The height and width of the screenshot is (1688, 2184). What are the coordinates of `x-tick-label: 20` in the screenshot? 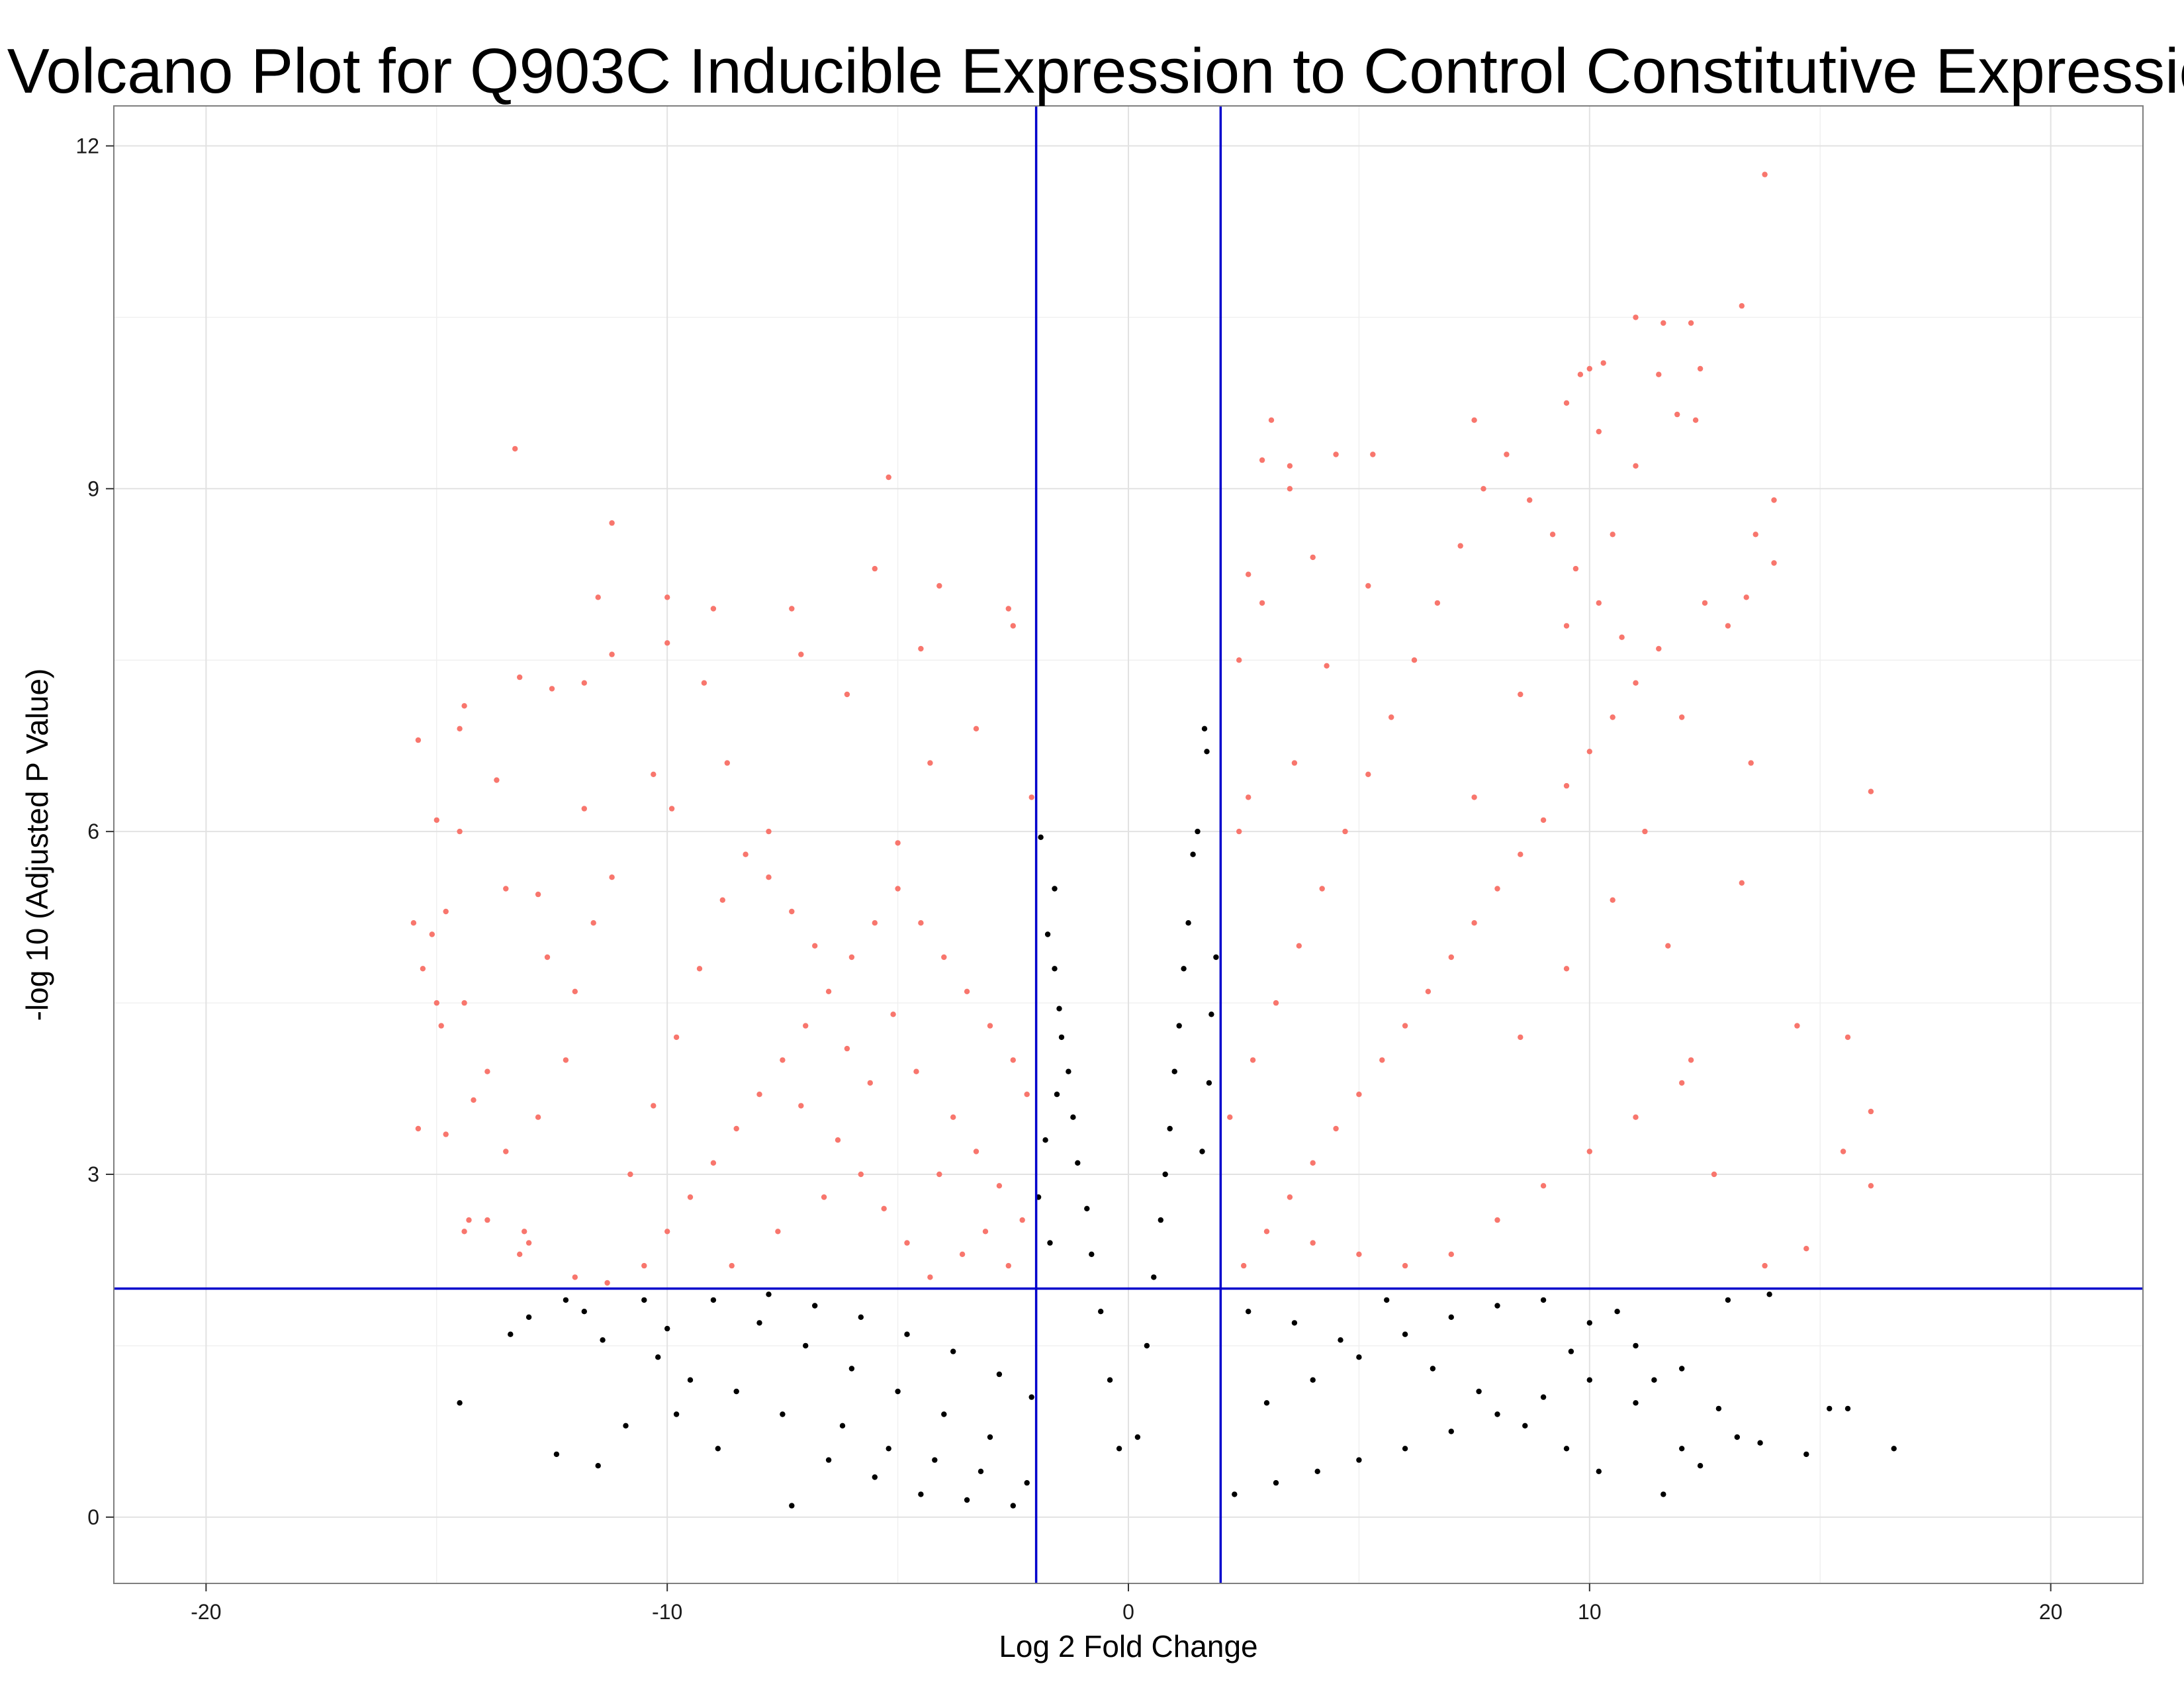 It's located at (2051, 1612).